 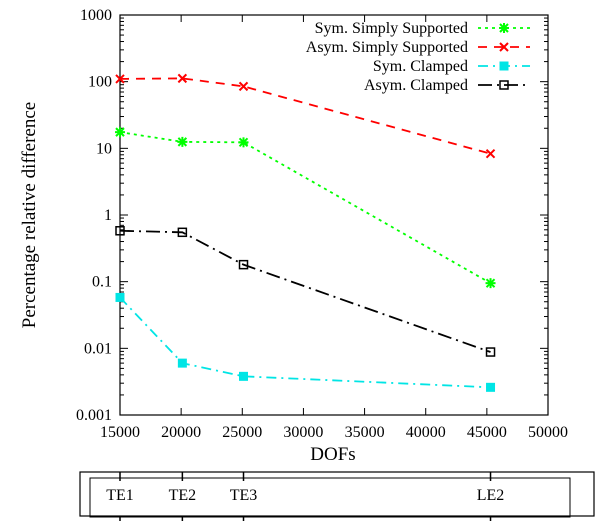 What do you see at coordinates (120, 432) in the screenshot?
I see `x-tick-label: 15000` at bounding box center [120, 432].